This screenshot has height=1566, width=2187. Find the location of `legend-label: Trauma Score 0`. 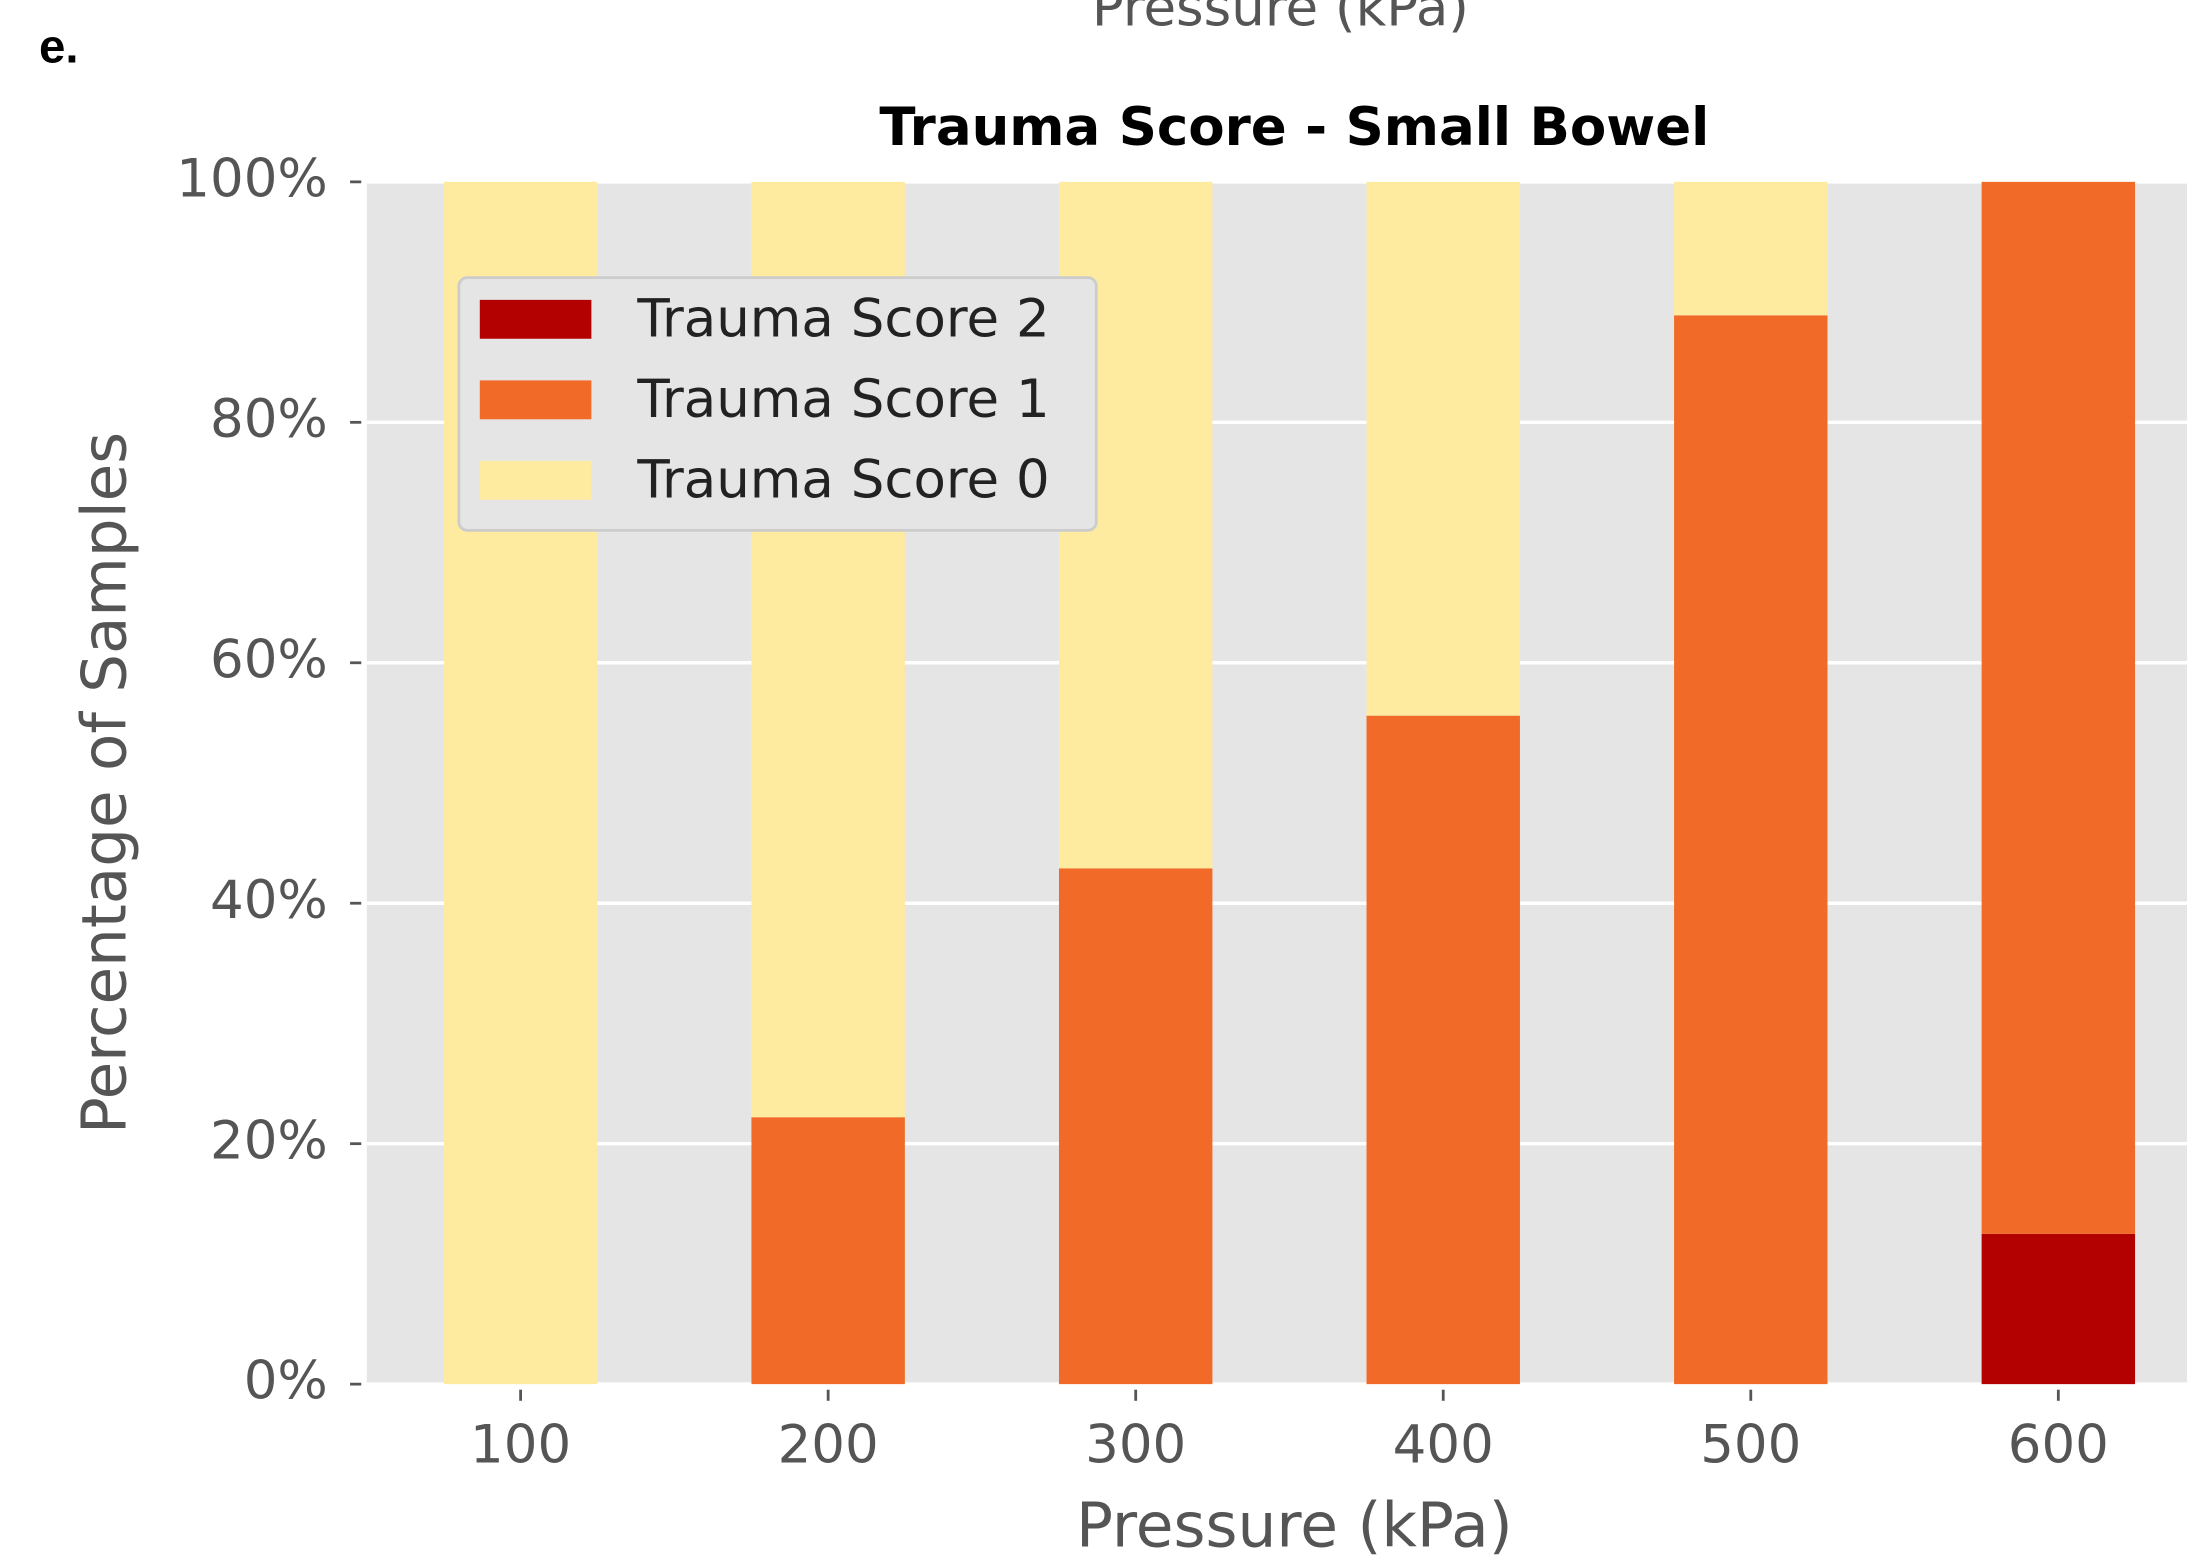

legend-label: Trauma Score 0 is located at coordinates (842, 480).